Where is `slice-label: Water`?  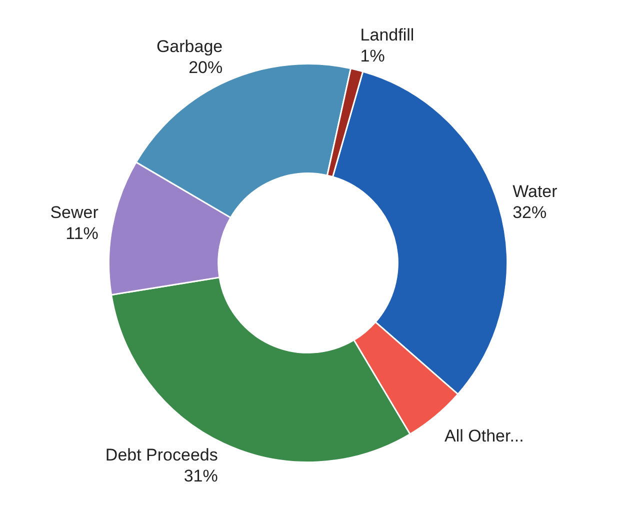
slice-label: Water is located at coordinates (535, 191).